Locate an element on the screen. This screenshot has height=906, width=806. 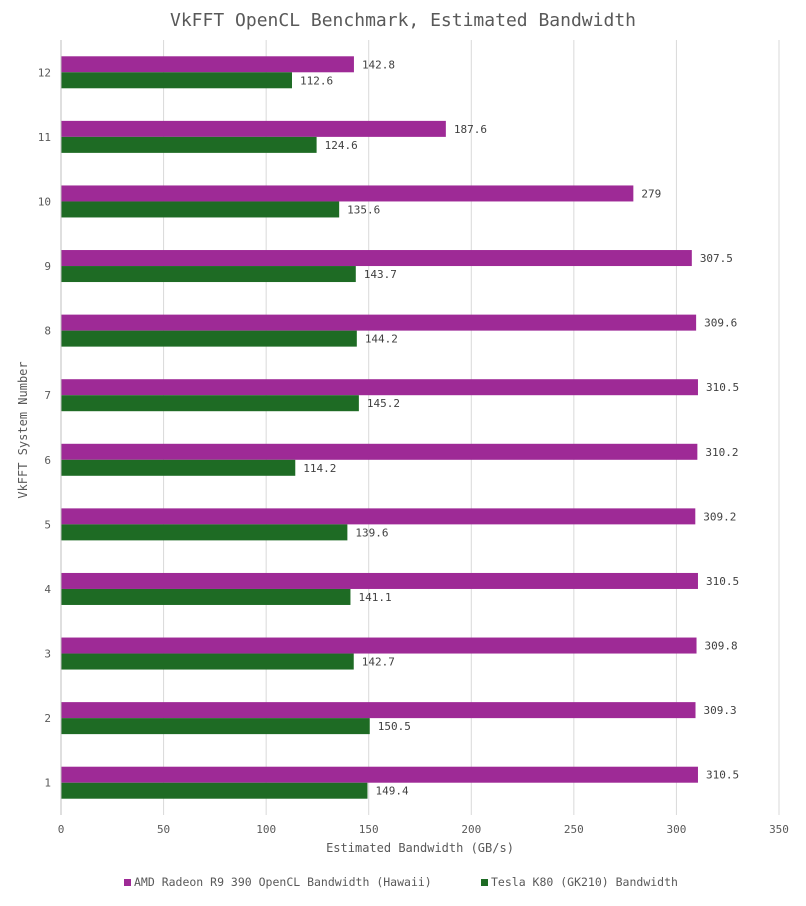
y-tick-label: 1 is located at coordinates (47, 783).